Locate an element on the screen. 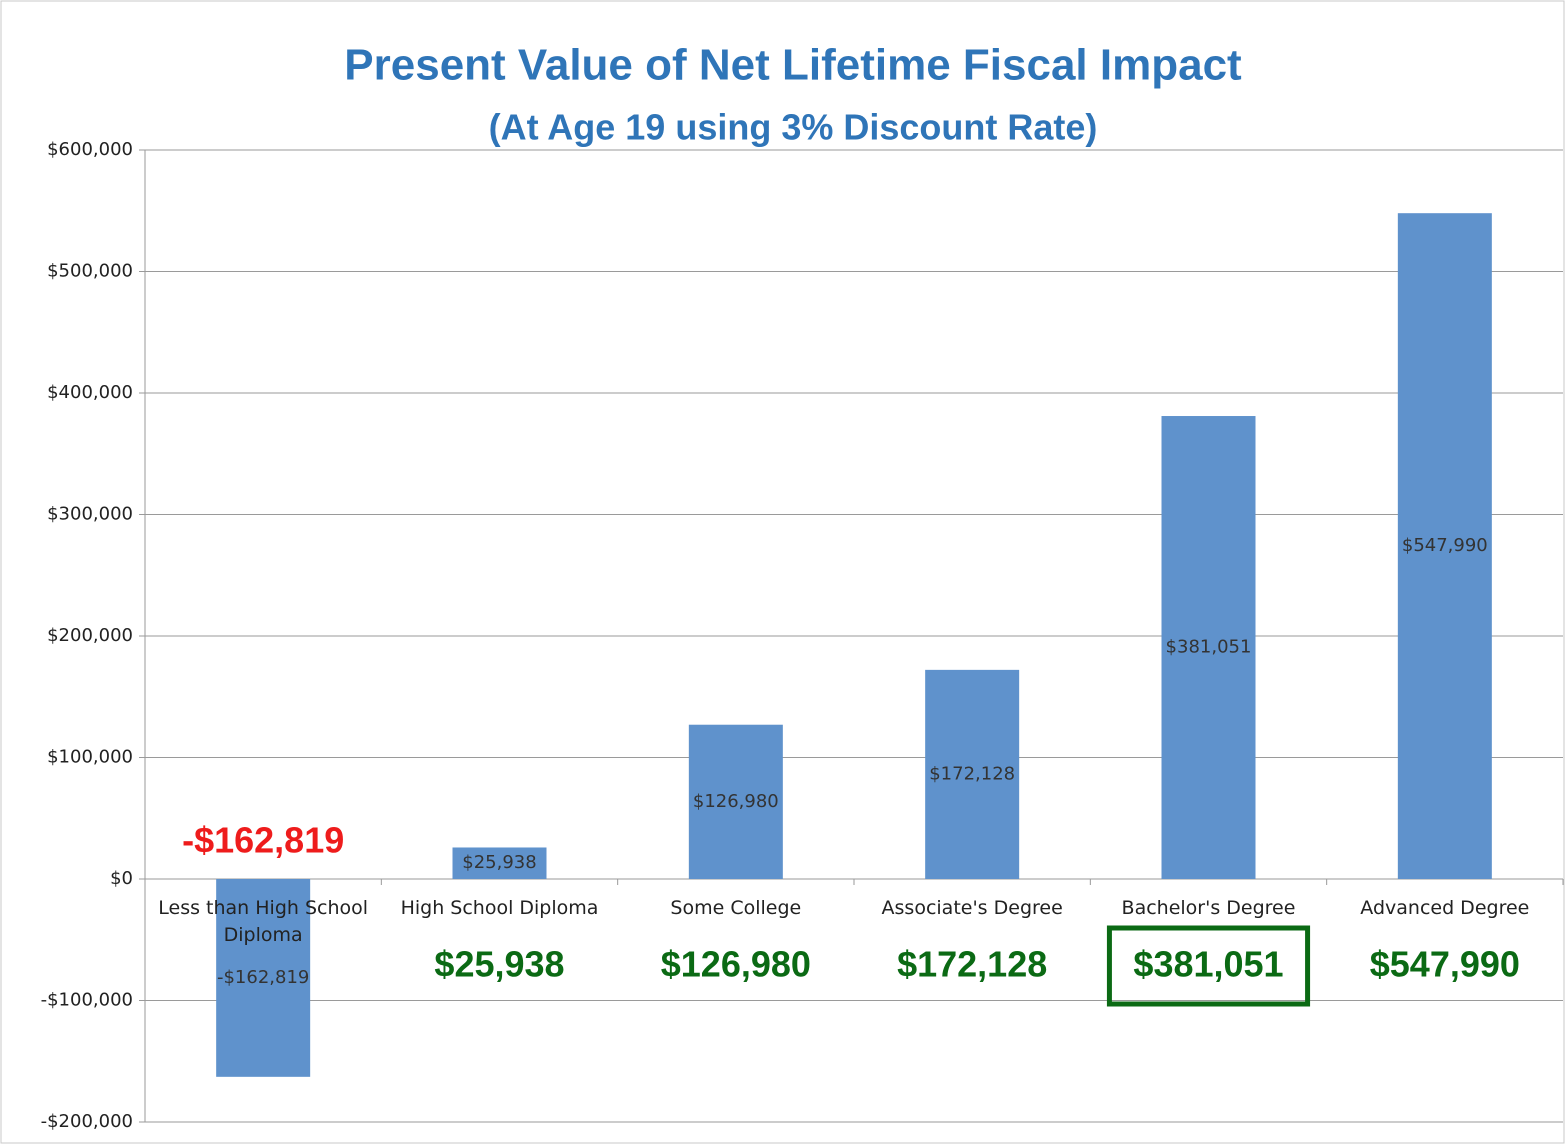 This screenshot has width=1565, height=1144. x-tick-label-box: Some College is located at coordinates (736, 908).